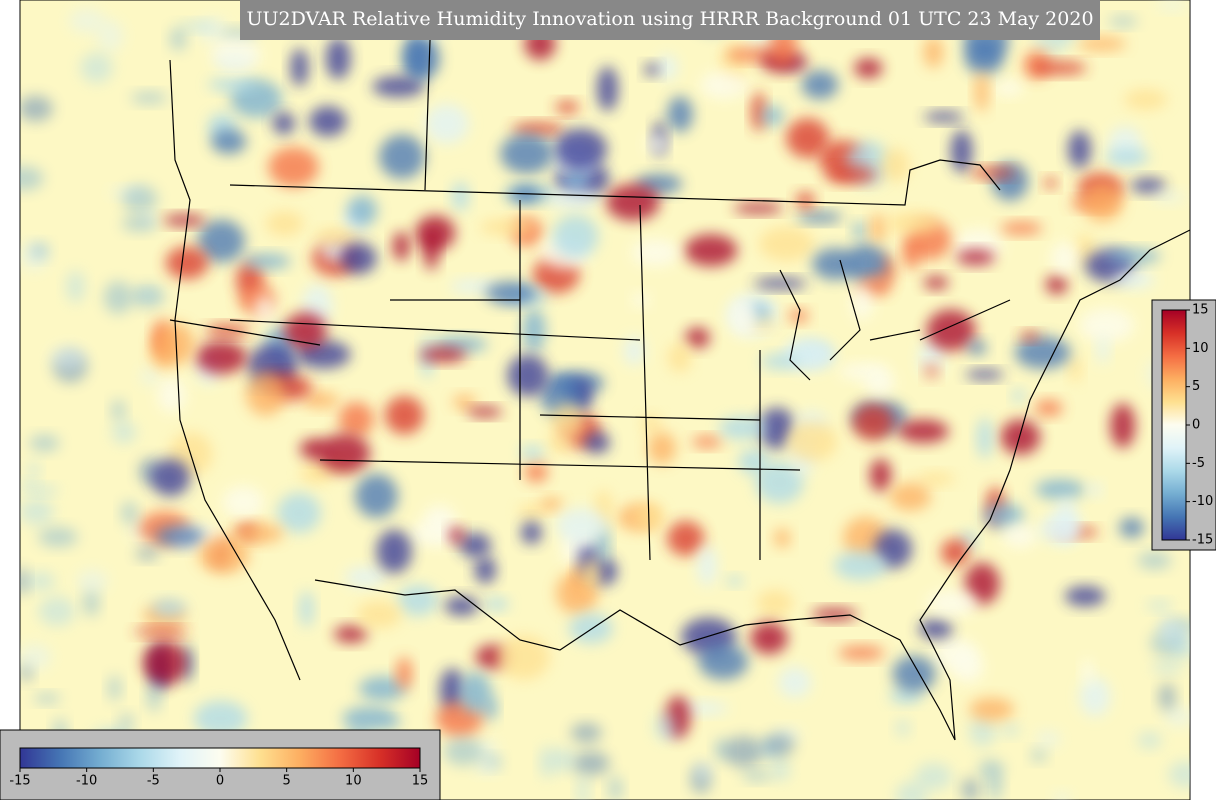  I want to click on tick-label: -10, so click(1202, 501).